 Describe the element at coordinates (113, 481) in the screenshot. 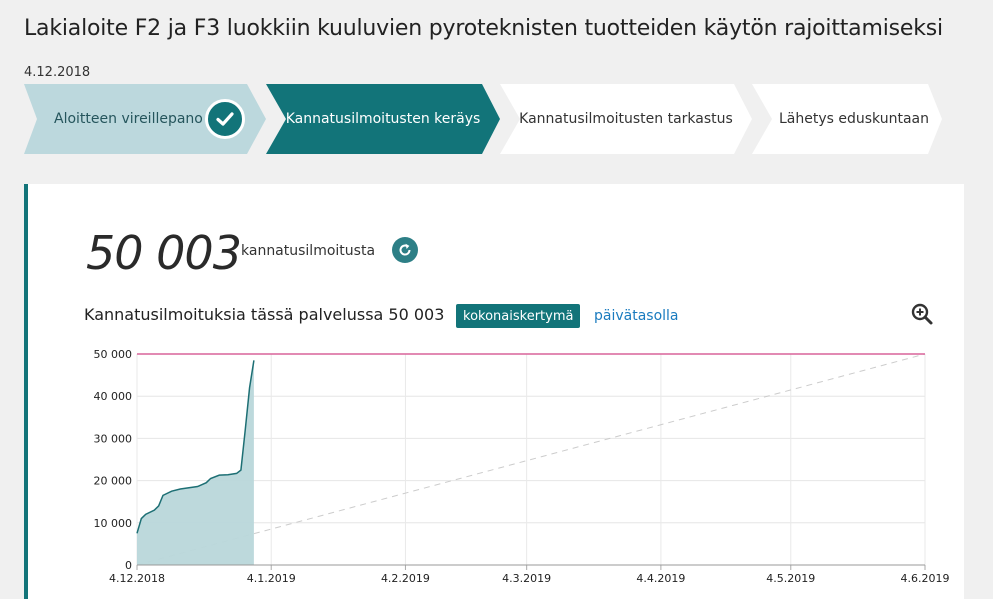

I see `y-tick-label: 20 000` at that location.